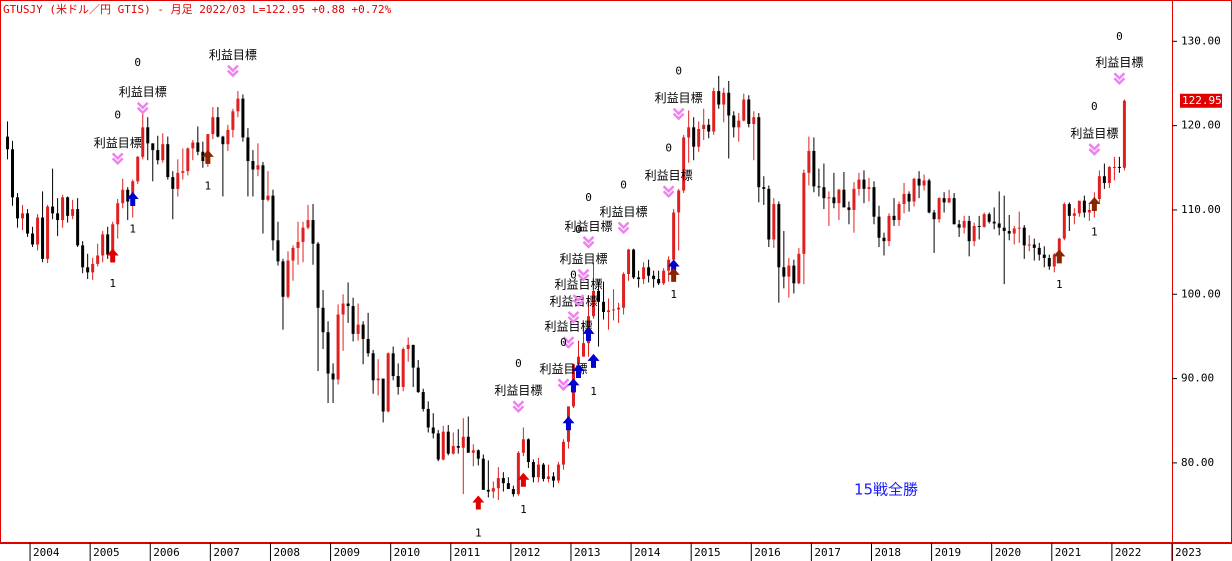 This screenshot has height=561, width=1232. Describe the element at coordinates (1128, 552) in the screenshot. I see `x-tick-label: 2022` at that location.